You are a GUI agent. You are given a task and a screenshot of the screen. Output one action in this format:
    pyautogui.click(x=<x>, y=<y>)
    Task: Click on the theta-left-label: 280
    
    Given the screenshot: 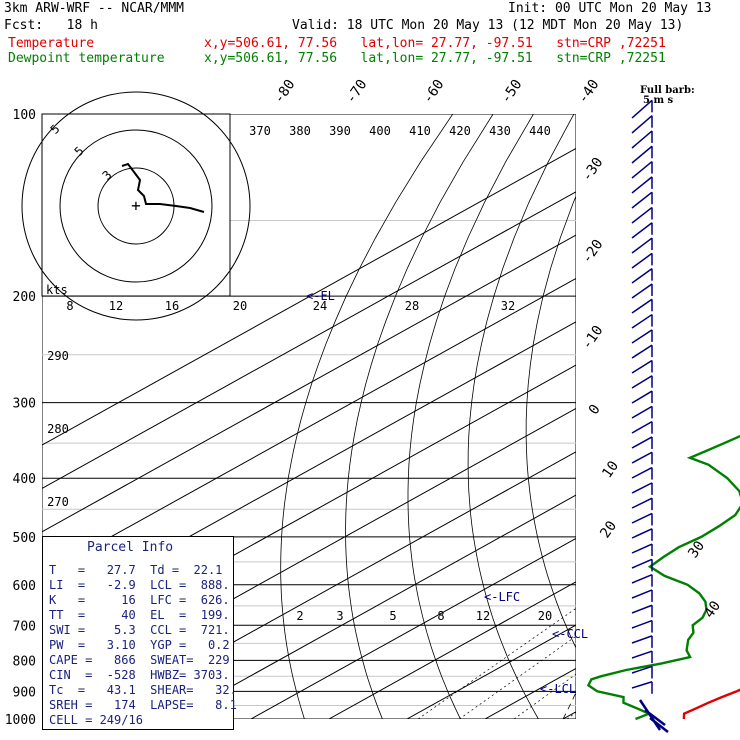 What is the action you would take?
    pyautogui.click(x=58, y=429)
    